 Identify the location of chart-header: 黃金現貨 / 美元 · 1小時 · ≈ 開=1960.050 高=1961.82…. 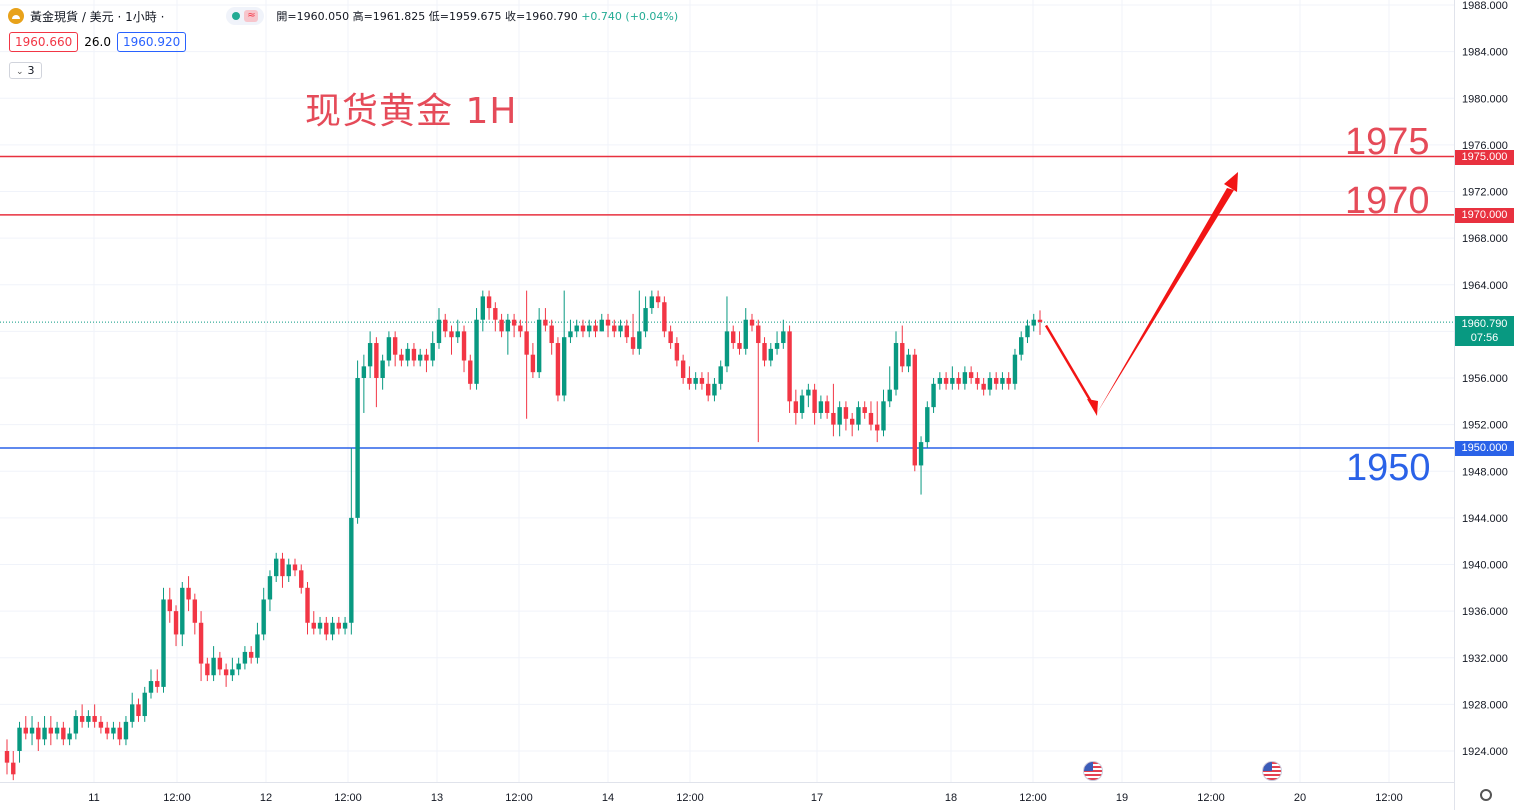
(343, 16).